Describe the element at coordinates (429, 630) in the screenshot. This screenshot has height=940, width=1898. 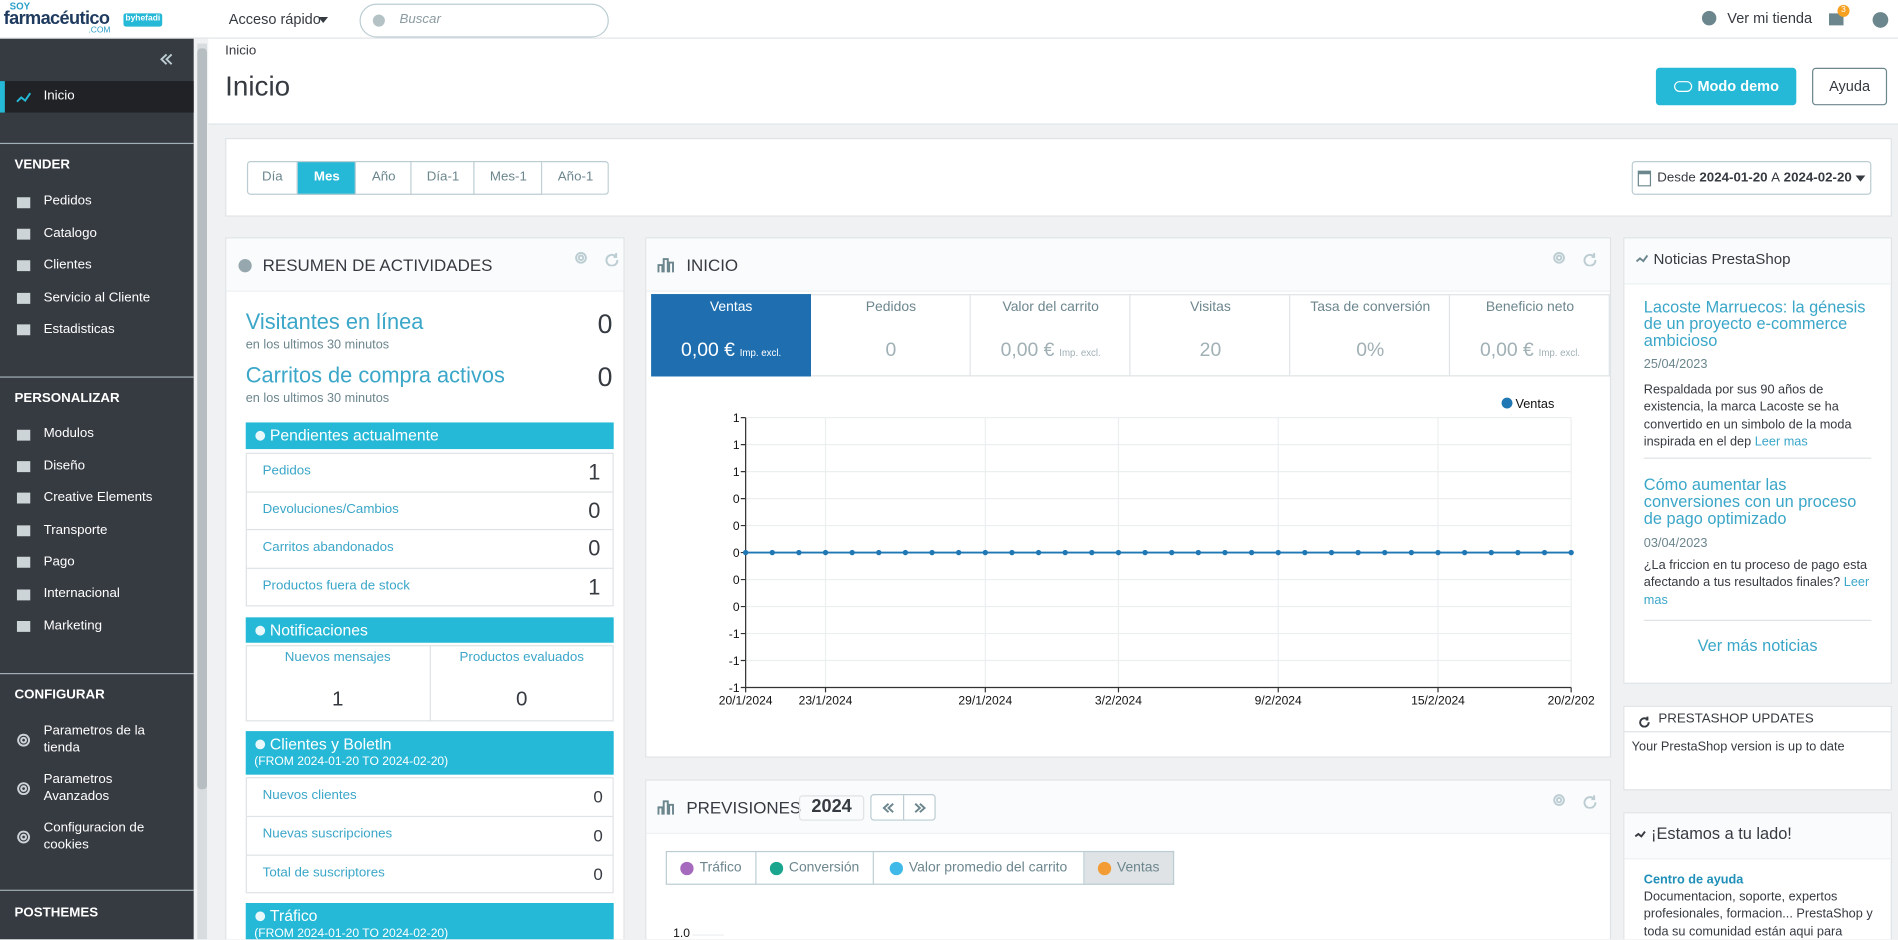
I see `notifications-bar` at that location.